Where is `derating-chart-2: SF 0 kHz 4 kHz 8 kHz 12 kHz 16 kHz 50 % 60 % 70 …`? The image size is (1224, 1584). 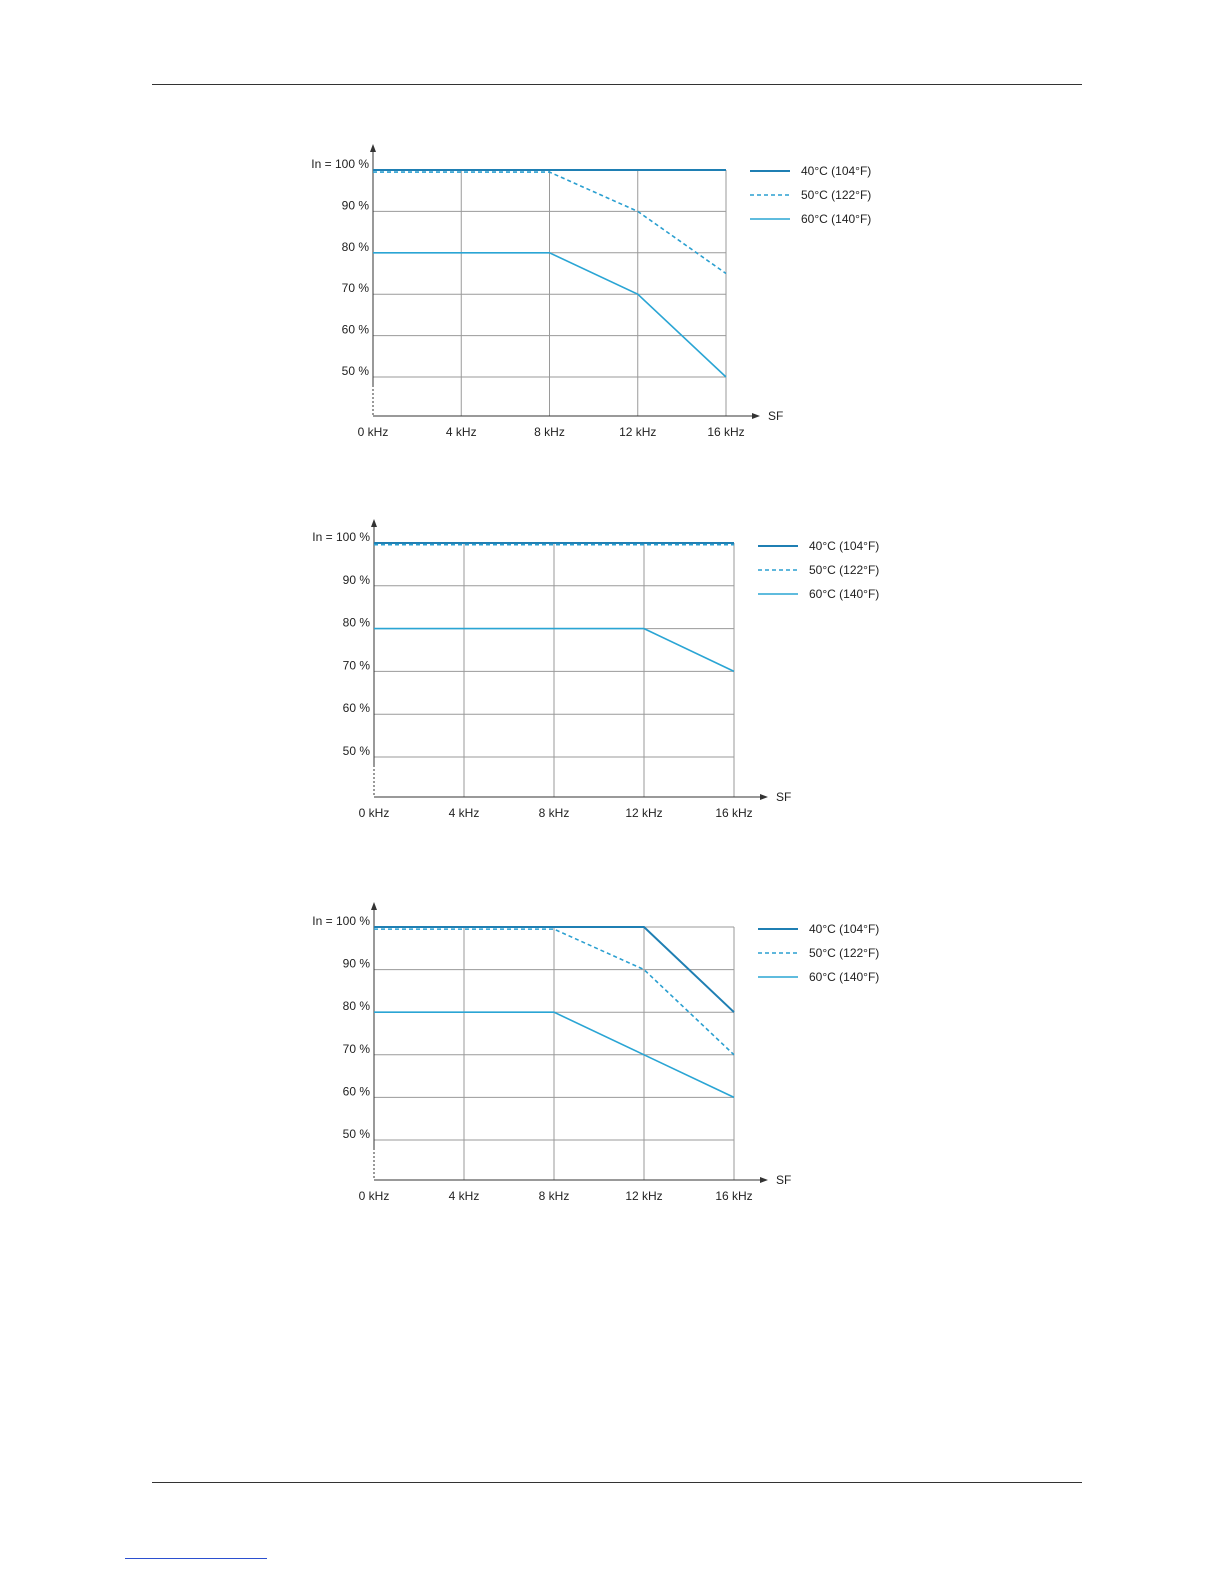
derating-chart-2: SF 0 kHz 4 kHz 8 kHz 12 kHz 16 kHz 50 % 60 % 70 … is located at coordinates (610, 670).